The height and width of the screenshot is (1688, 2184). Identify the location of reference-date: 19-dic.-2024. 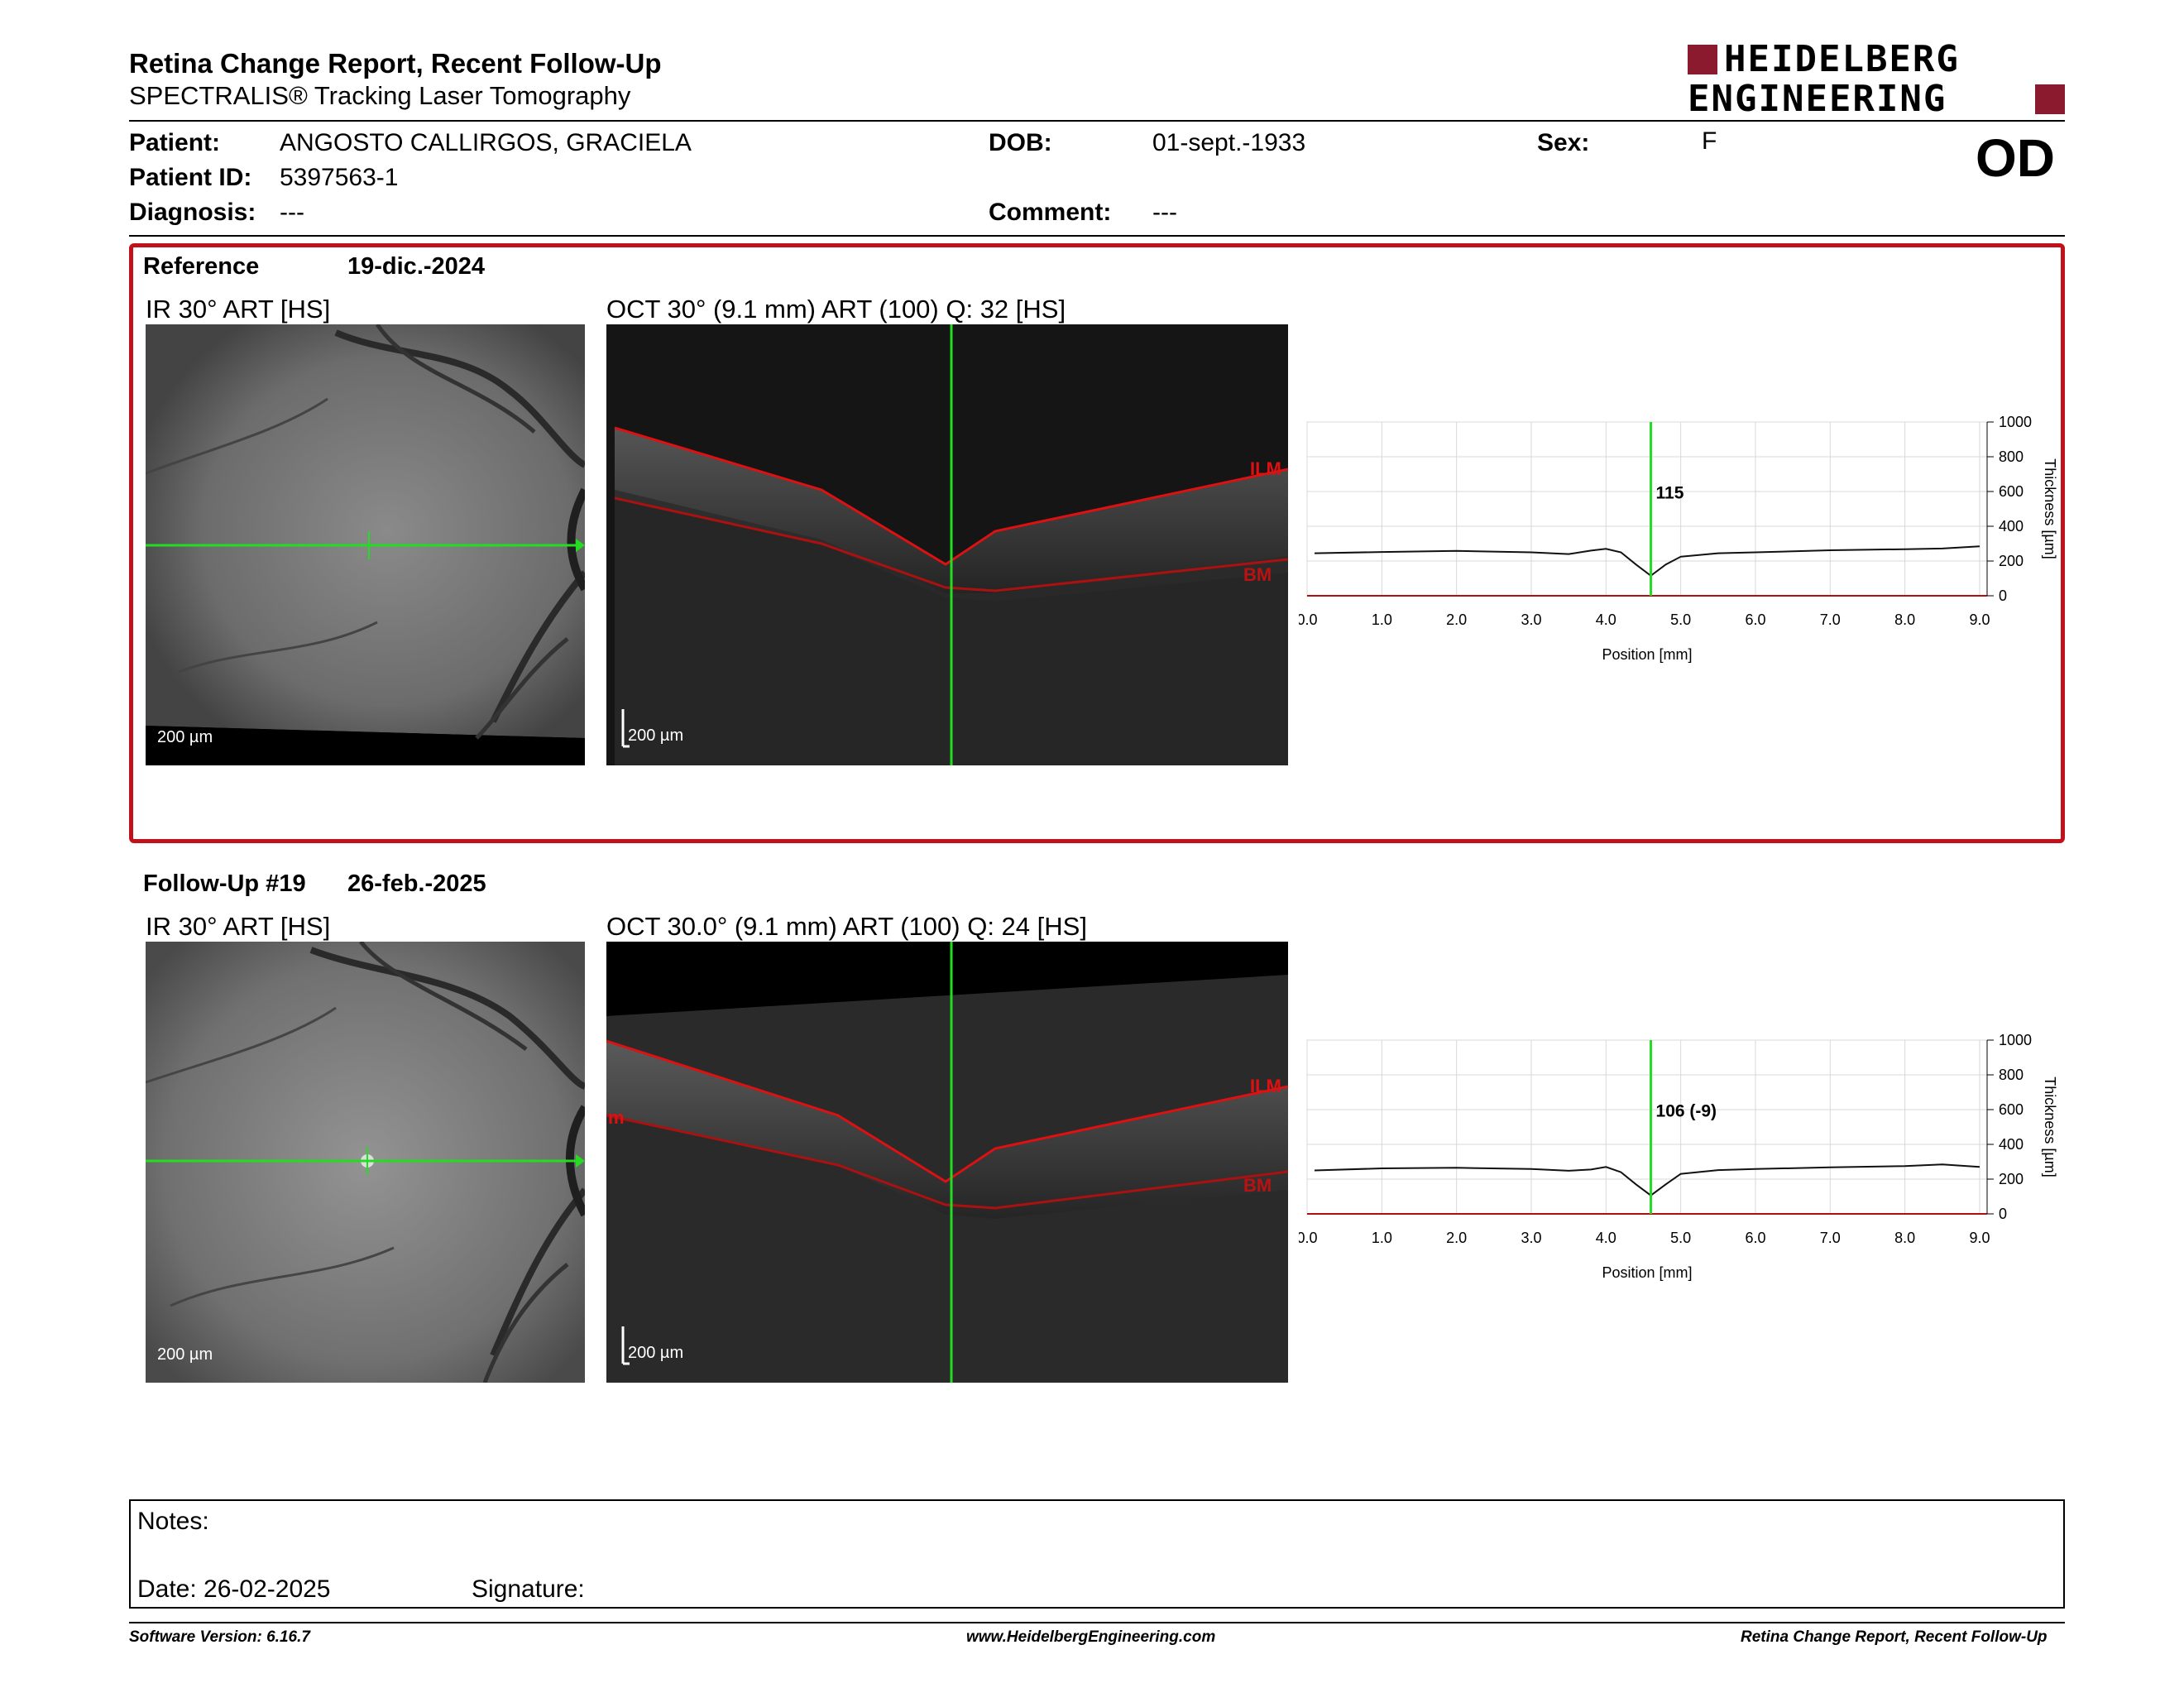
(416, 266).